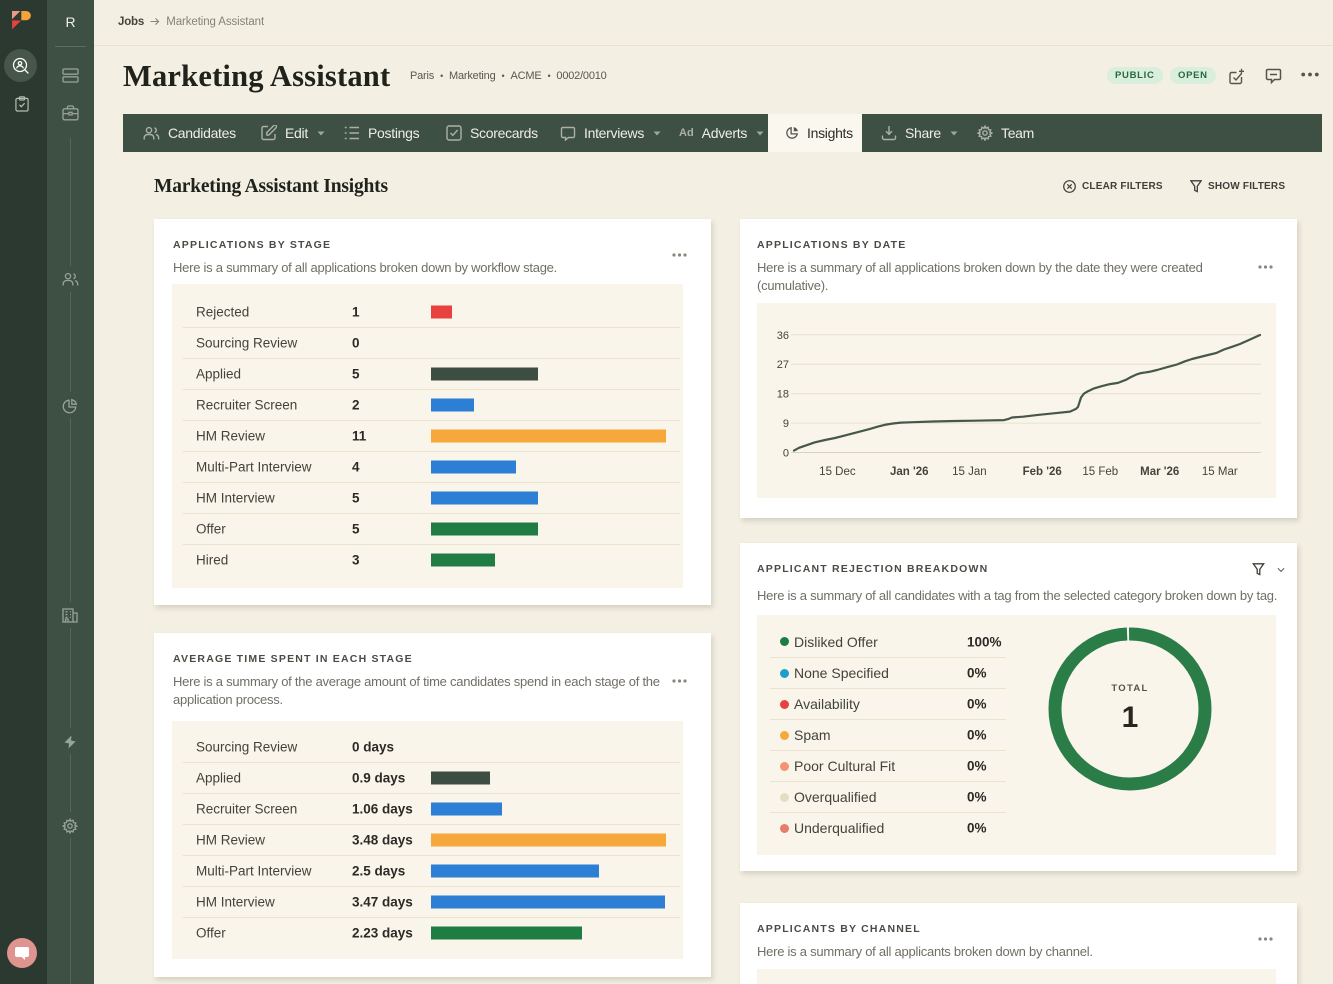 The height and width of the screenshot is (984, 1333). I want to click on svg-text: Mar '26, so click(1159, 472).